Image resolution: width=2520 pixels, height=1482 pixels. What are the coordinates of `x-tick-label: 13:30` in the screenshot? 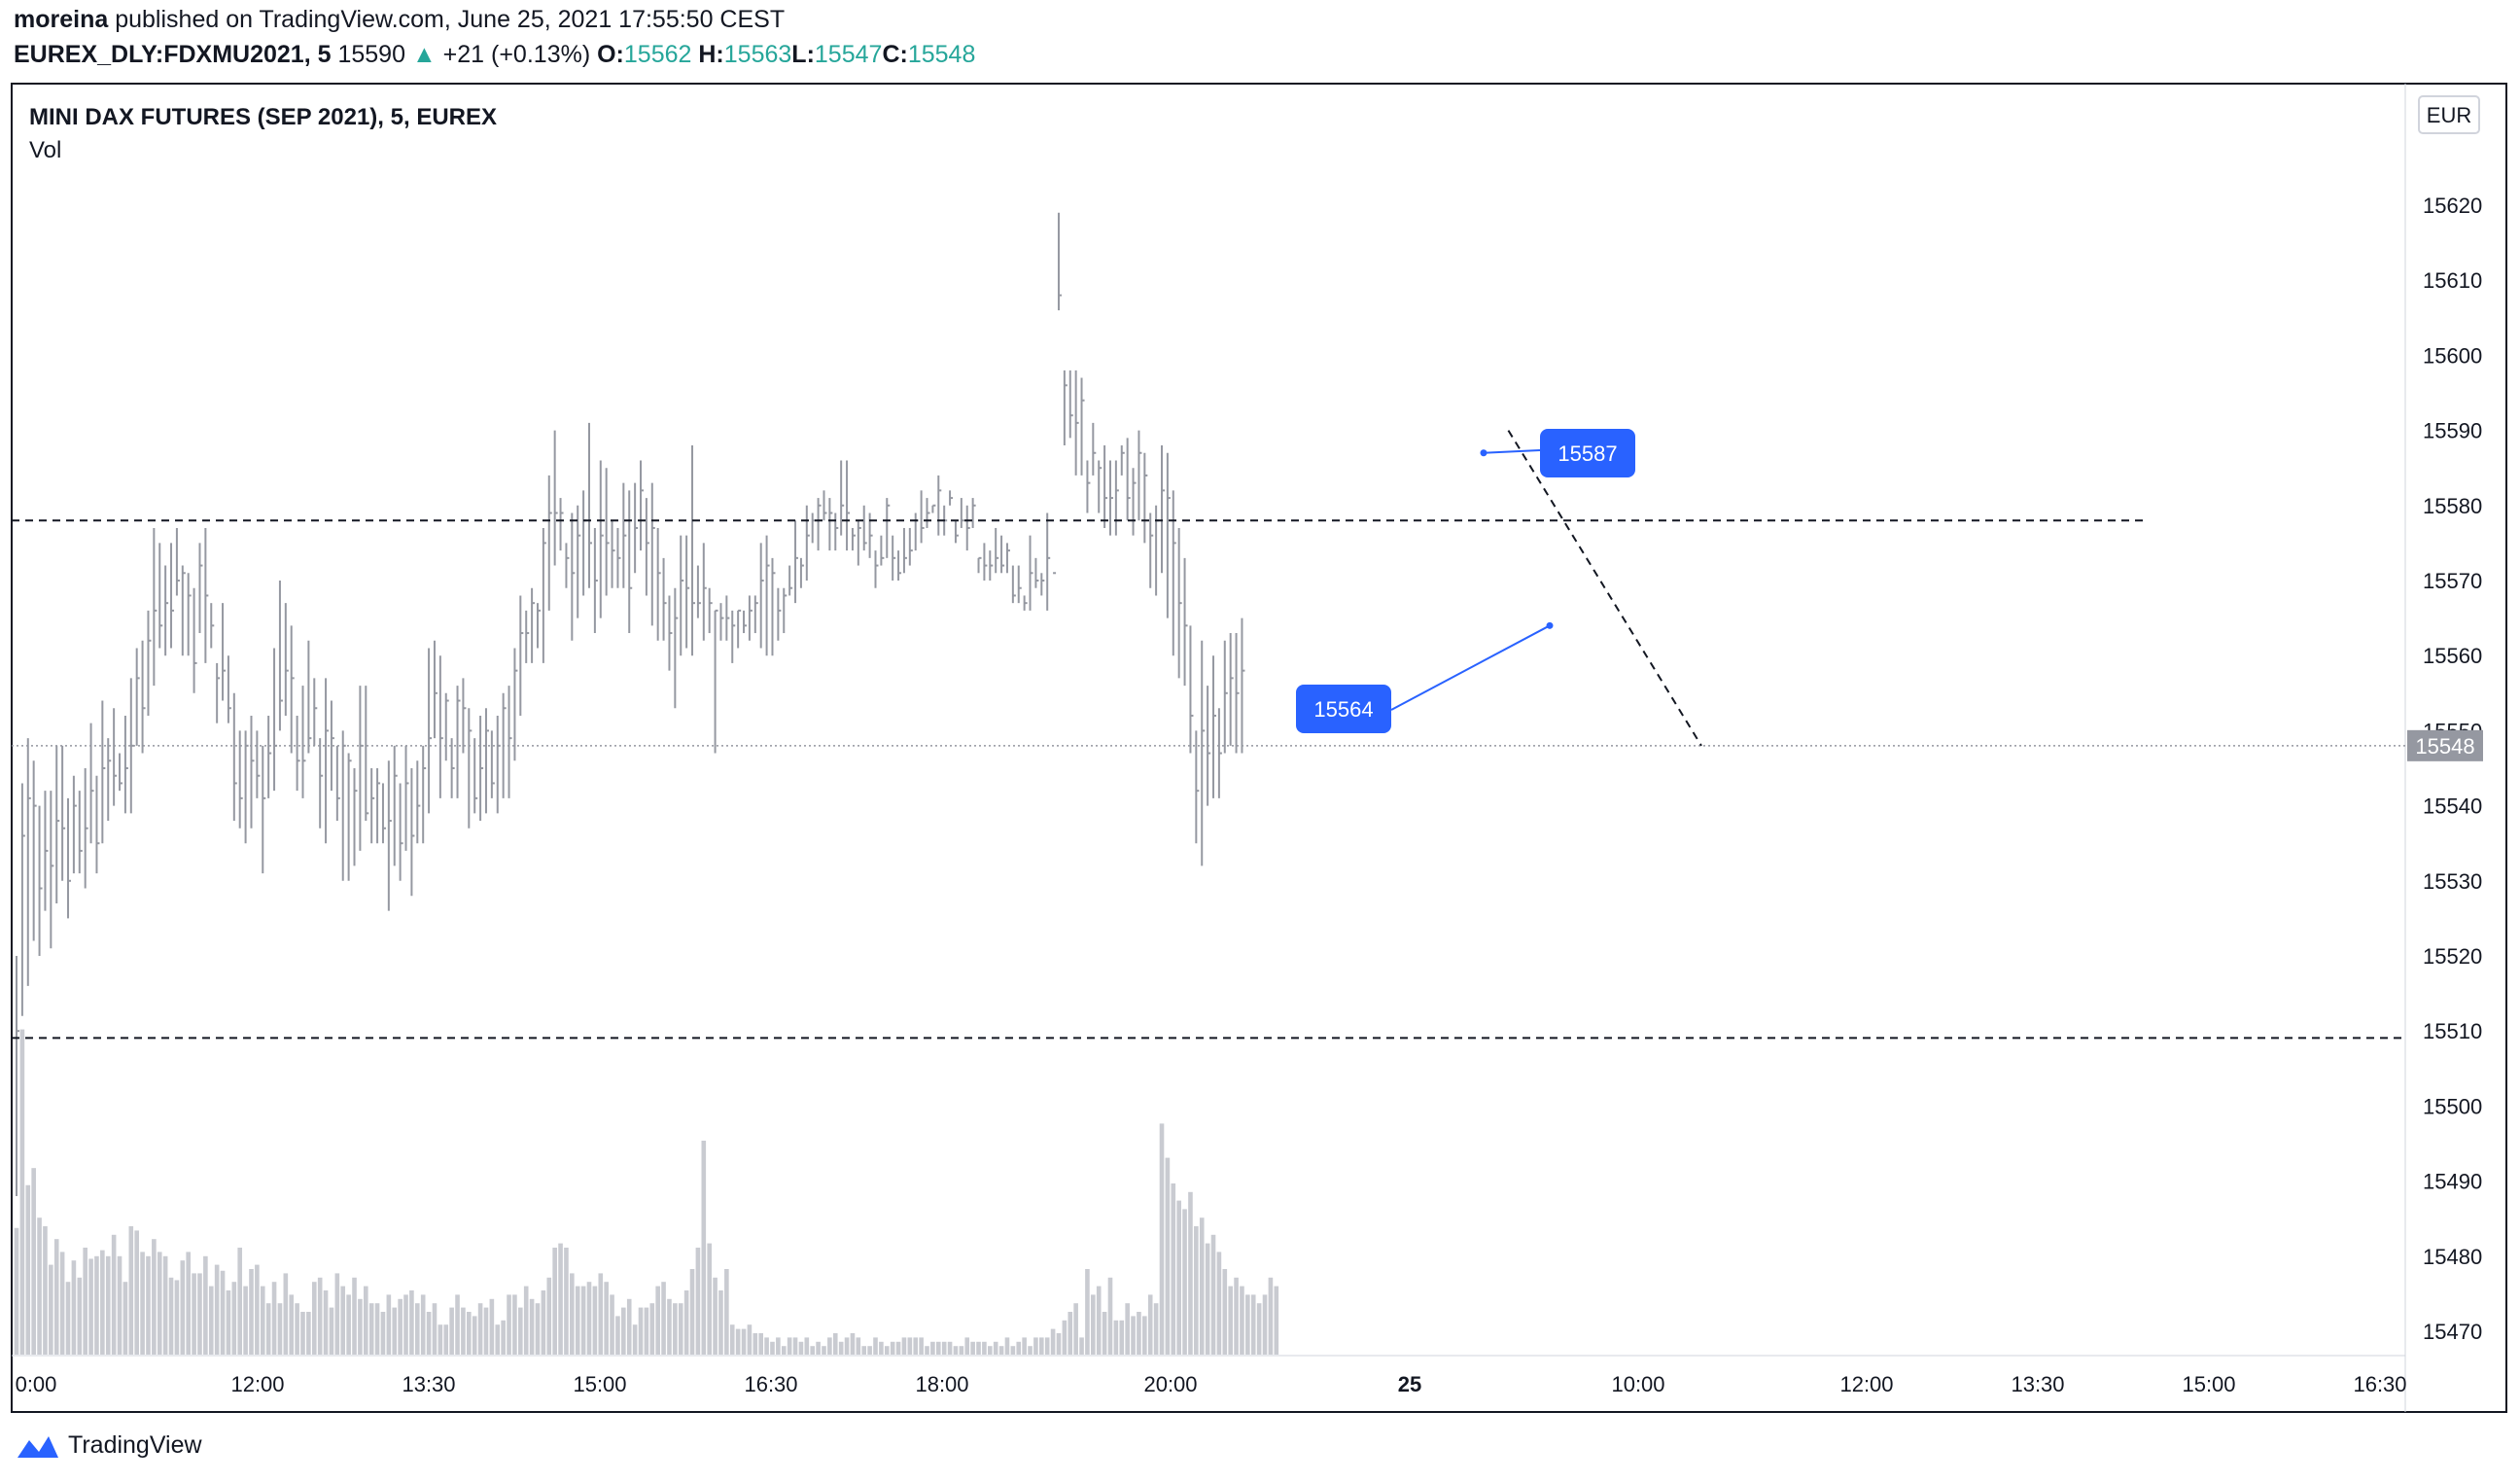 It's located at (428, 1384).